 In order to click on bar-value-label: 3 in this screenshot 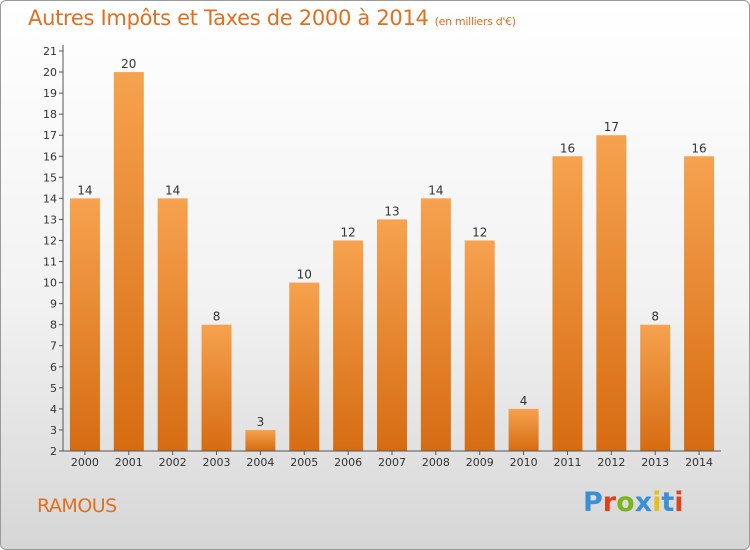, I will do `click(261, 422)`.